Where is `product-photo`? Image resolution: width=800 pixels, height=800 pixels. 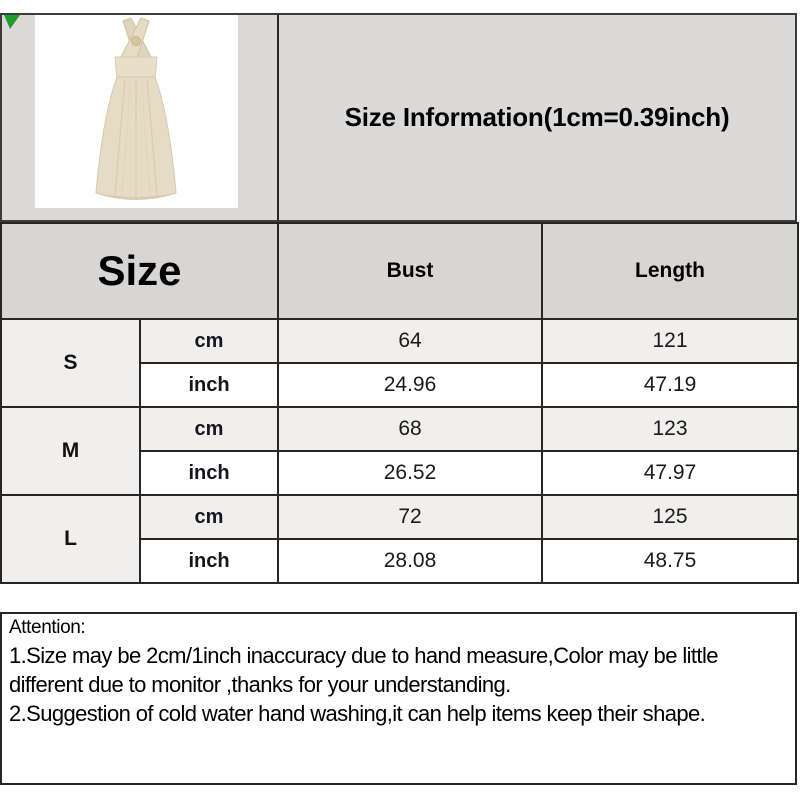 product-photo is located at coordinates (136, 111).